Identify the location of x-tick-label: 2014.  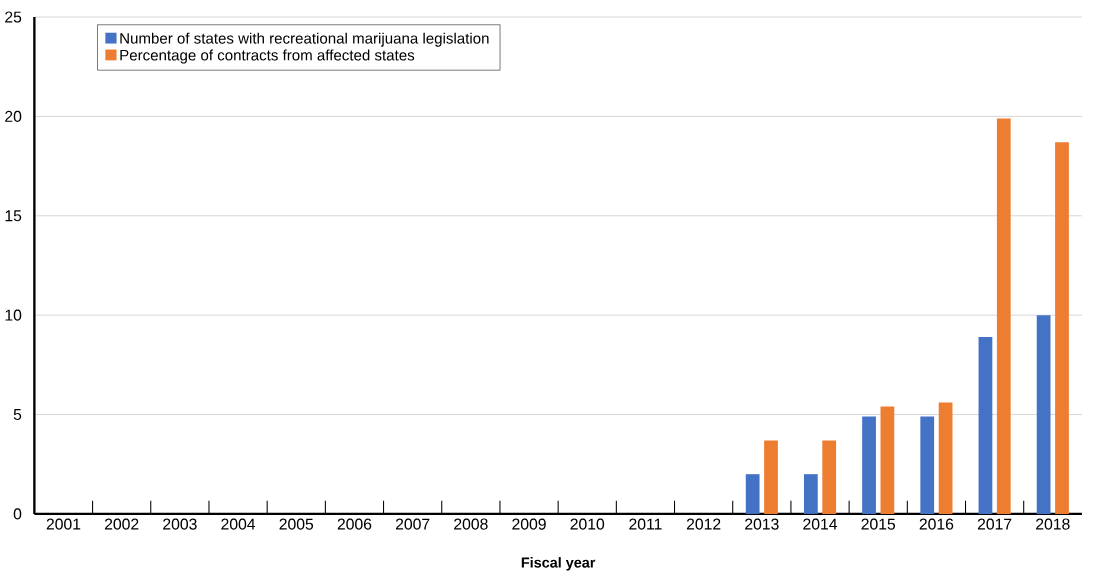
(820, 524).